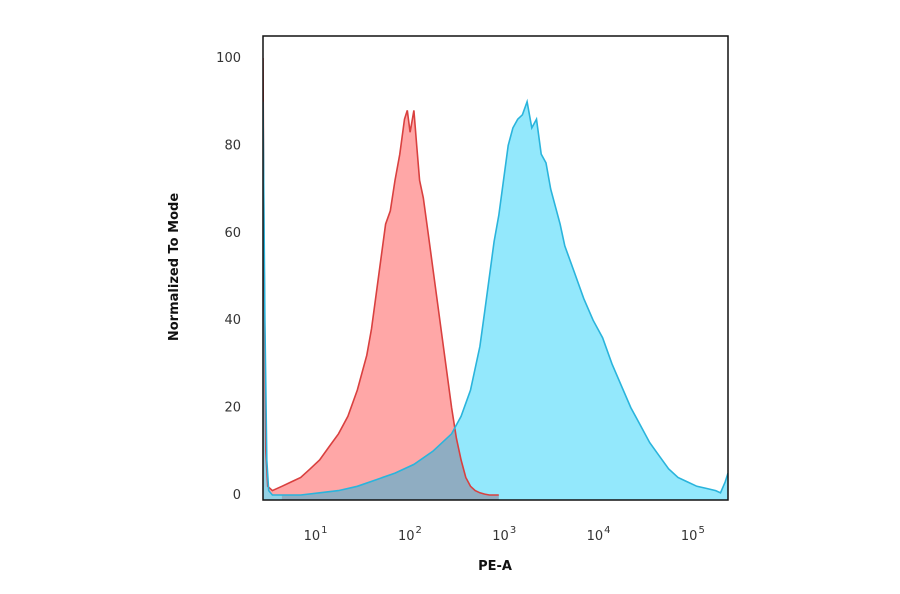 This screenshot has height=594, width=900. I want to click on y-axis-label: Normalized To Mode, so click(174, 267).